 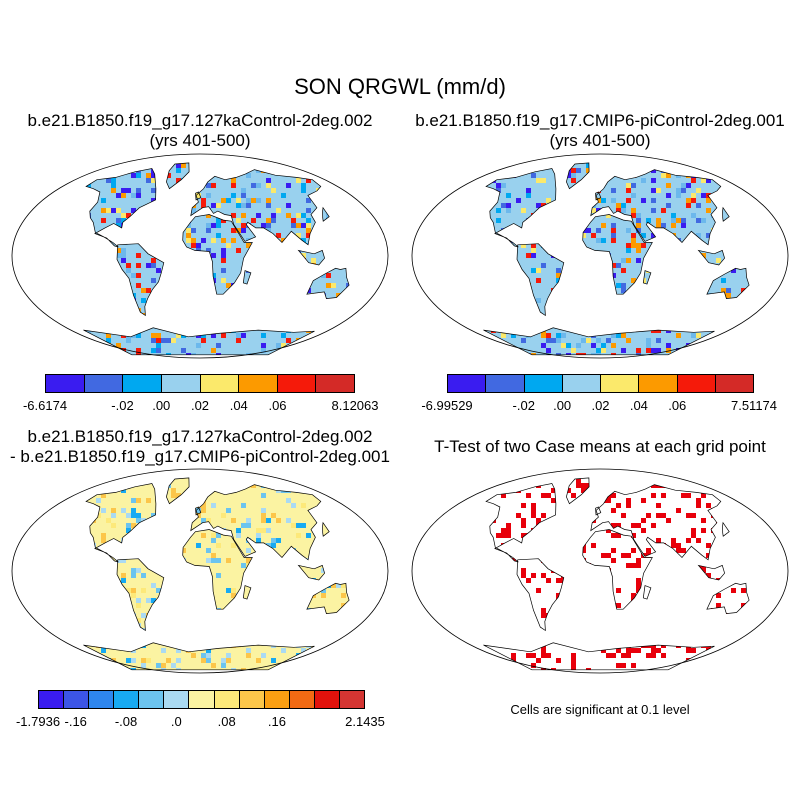 I want to click on colorbar-tick-label: .08, so click(x=226, y=721).